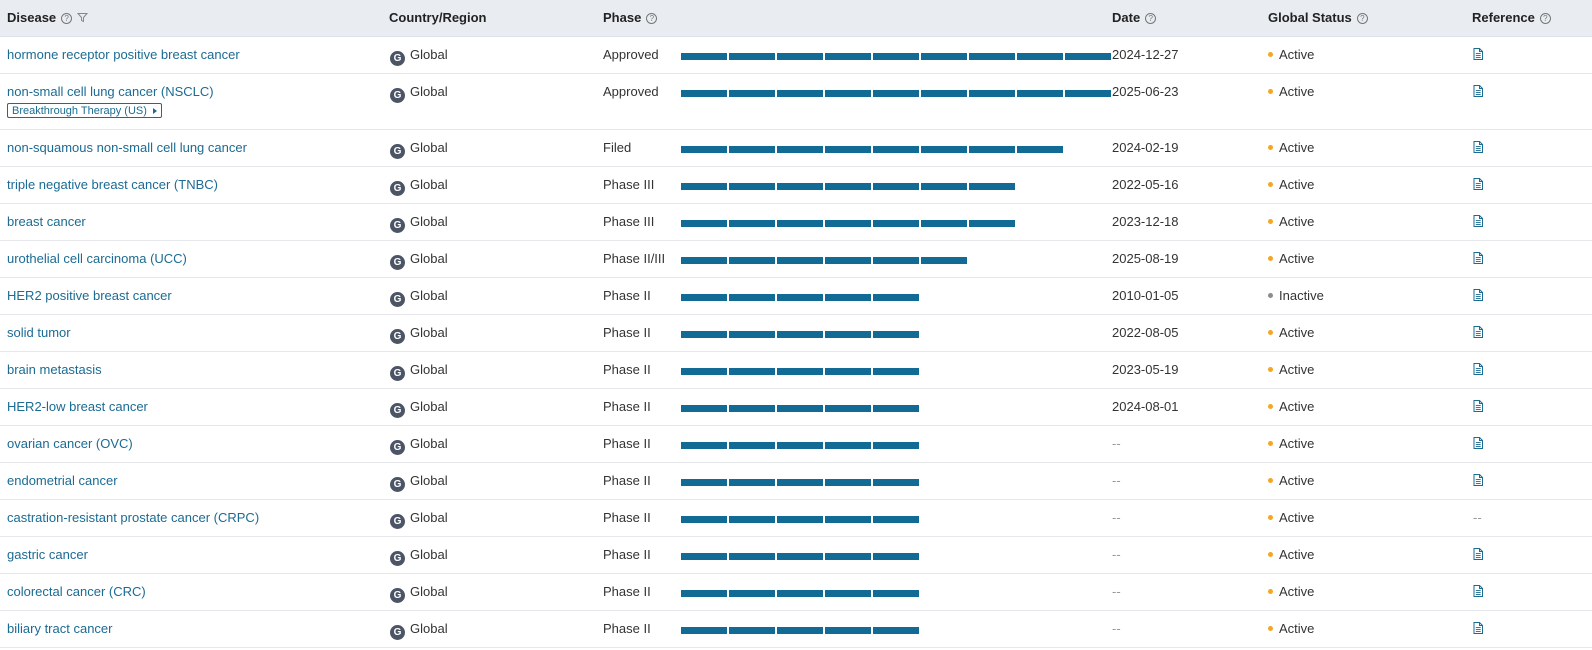 Image resolution: width=1592 pixels, height=650 pixels. What do you see at coordinates (110, 91) in the screenshot?
I see `disease-link: non-small cell lung cancer (NSCLC)` at bounding box center [110, 91].